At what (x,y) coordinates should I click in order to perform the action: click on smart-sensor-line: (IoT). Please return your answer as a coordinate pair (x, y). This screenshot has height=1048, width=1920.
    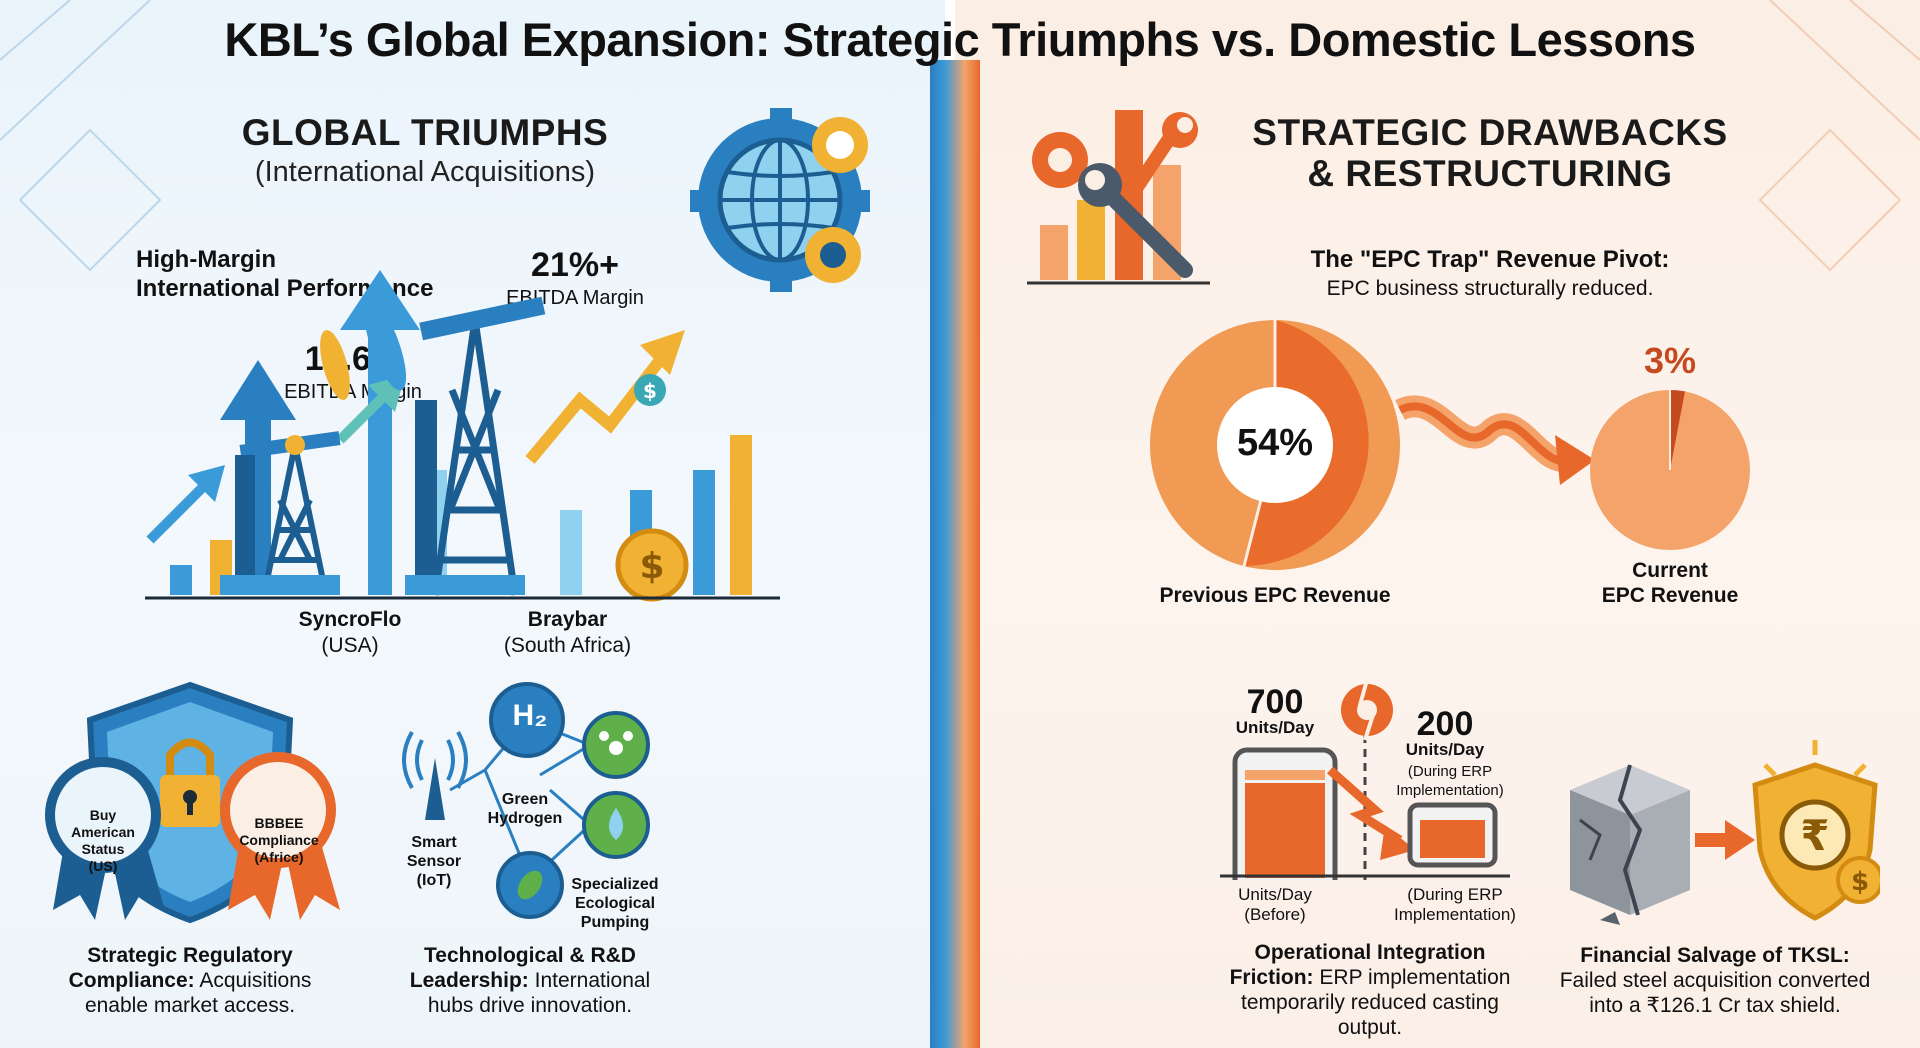
    Looking at the image, I should click on (434, 880).